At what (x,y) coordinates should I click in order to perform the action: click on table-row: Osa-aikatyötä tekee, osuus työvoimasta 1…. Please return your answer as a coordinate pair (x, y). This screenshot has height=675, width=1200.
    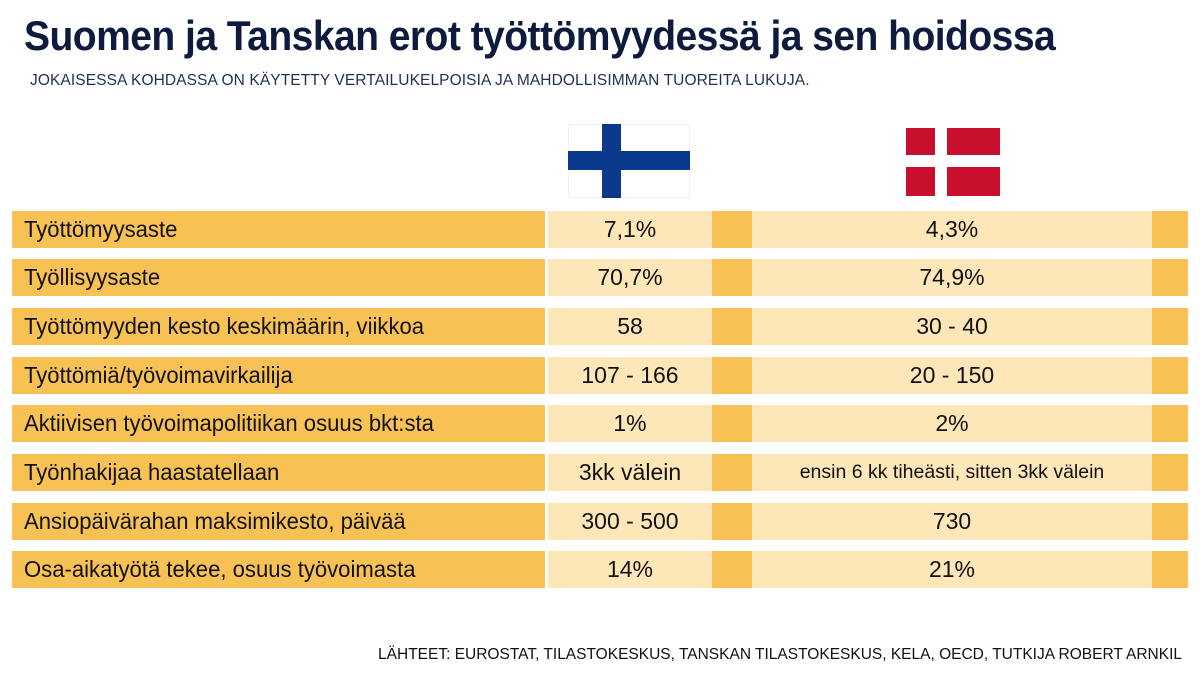
    Looking at the image, I should click on (600, 569).